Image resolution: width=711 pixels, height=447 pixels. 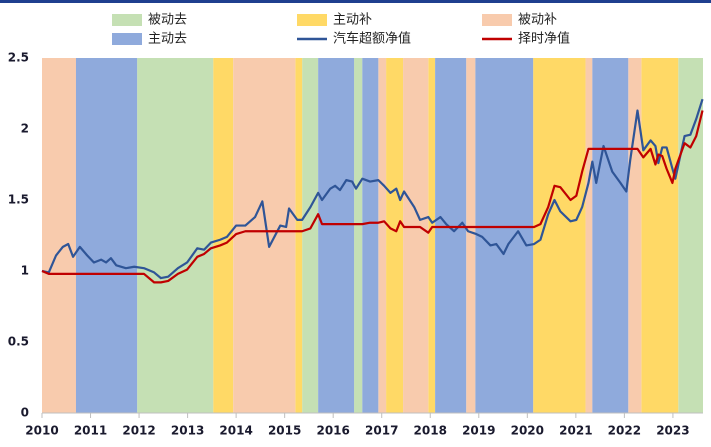 What do you see at coordinates (544, 39) in the screenshot?
I see `legend-label: 择时净值` at bounding box center [544, 39].